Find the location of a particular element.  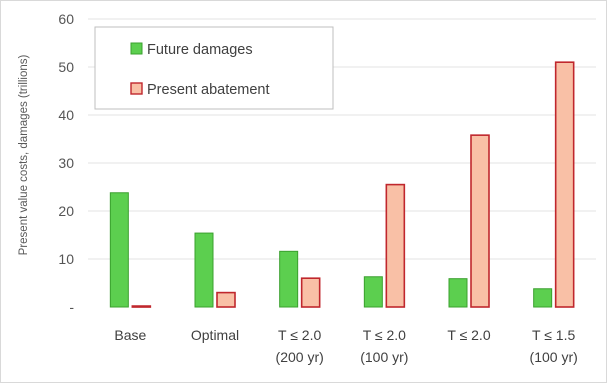

y-tick-label: 60 is located at coordinates (66, 19).